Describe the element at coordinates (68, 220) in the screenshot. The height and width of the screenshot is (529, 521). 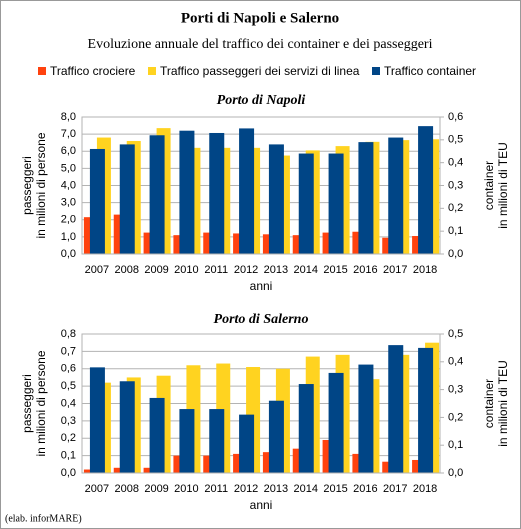
I see `y-tick-label: 2,0` at that location.